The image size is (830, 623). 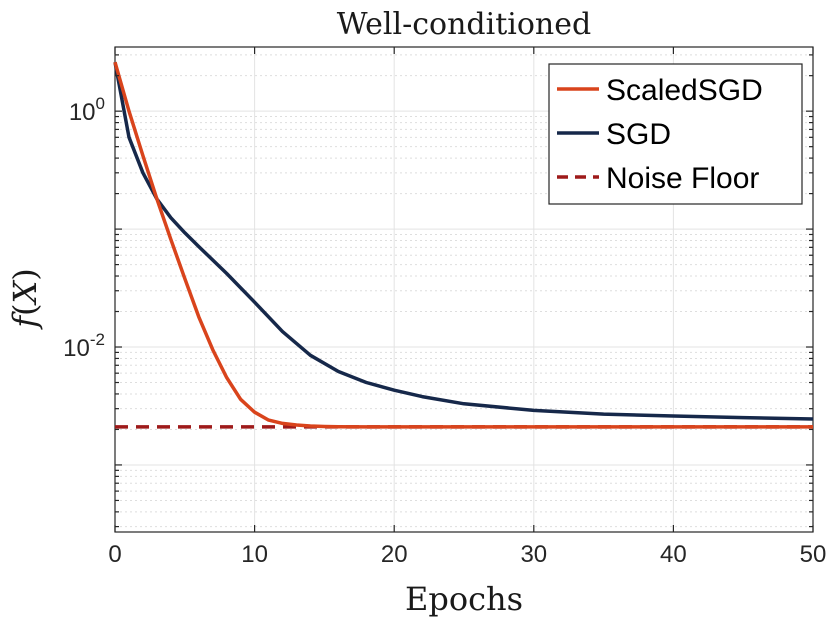 What do you see at coordinates (394, 554) in the screenshot?
I see `x-tick-label: 20` at bounding box center [394, 554].